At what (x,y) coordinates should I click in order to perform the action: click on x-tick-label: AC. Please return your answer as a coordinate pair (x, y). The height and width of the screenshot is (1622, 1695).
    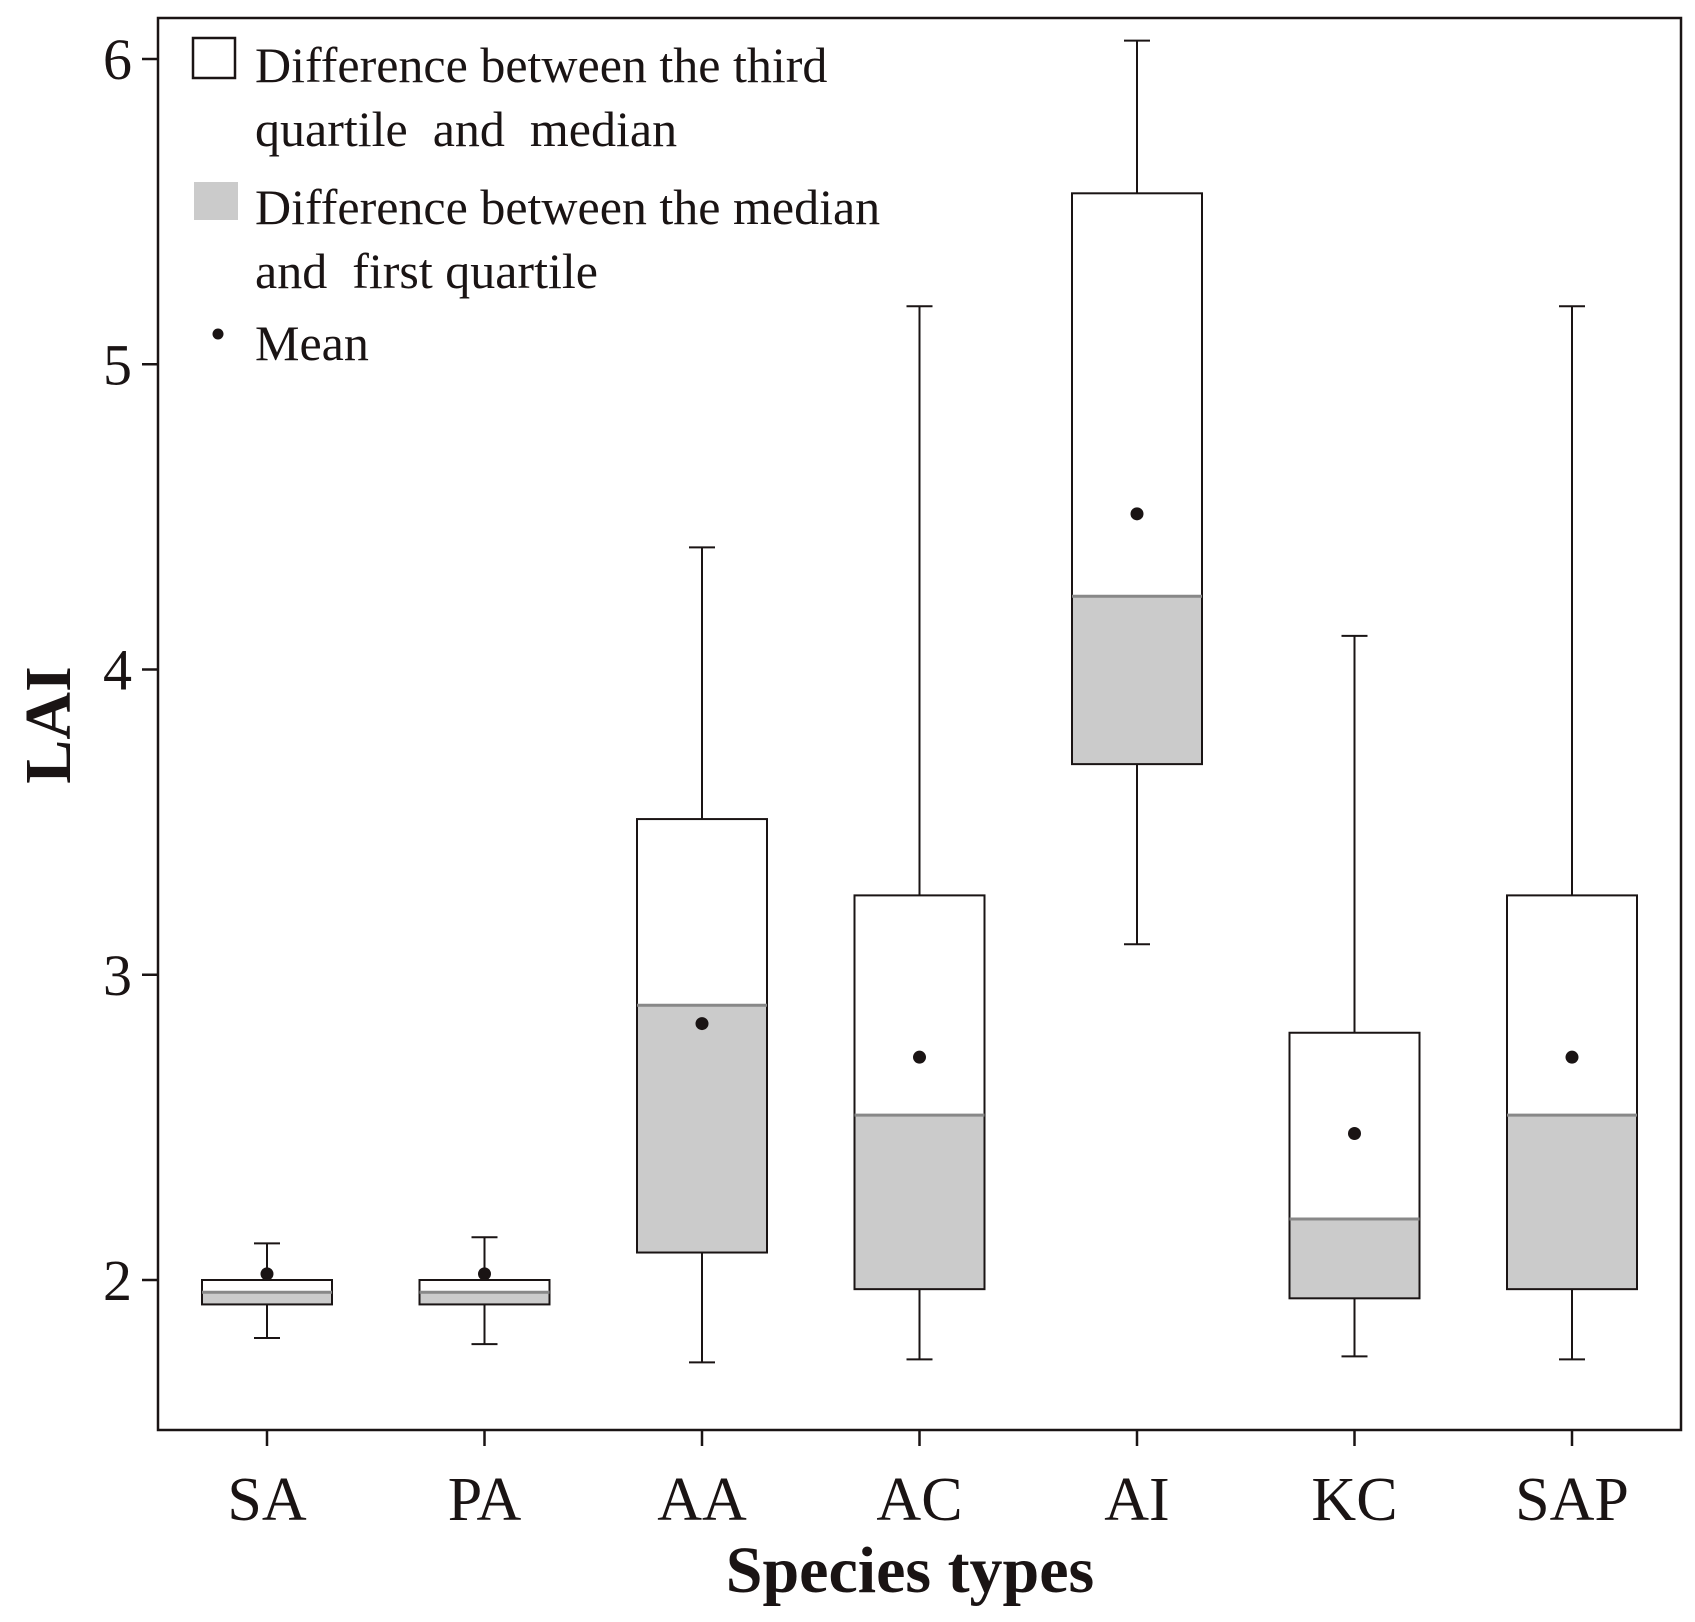
    Looking at the image, I should click on (919, 1500).